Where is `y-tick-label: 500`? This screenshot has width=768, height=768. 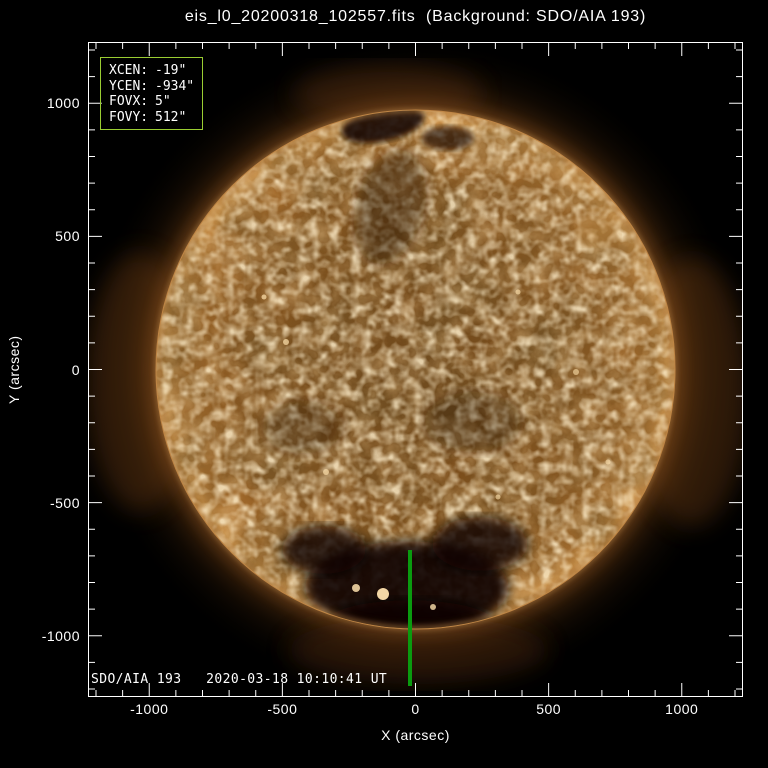
y-tick-label: 500 is located at coordinates (67, 236).